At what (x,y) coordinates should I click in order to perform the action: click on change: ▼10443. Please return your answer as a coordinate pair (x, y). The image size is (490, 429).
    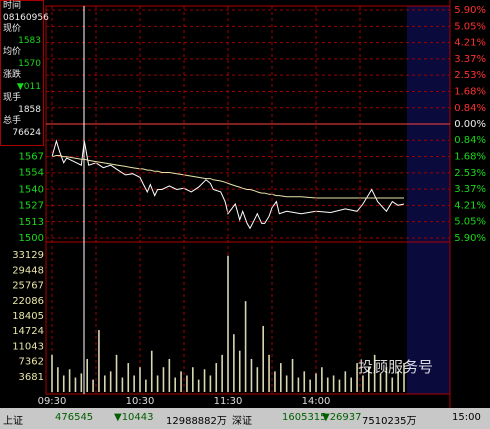
    Looking at the image, I should click on (134, 417).